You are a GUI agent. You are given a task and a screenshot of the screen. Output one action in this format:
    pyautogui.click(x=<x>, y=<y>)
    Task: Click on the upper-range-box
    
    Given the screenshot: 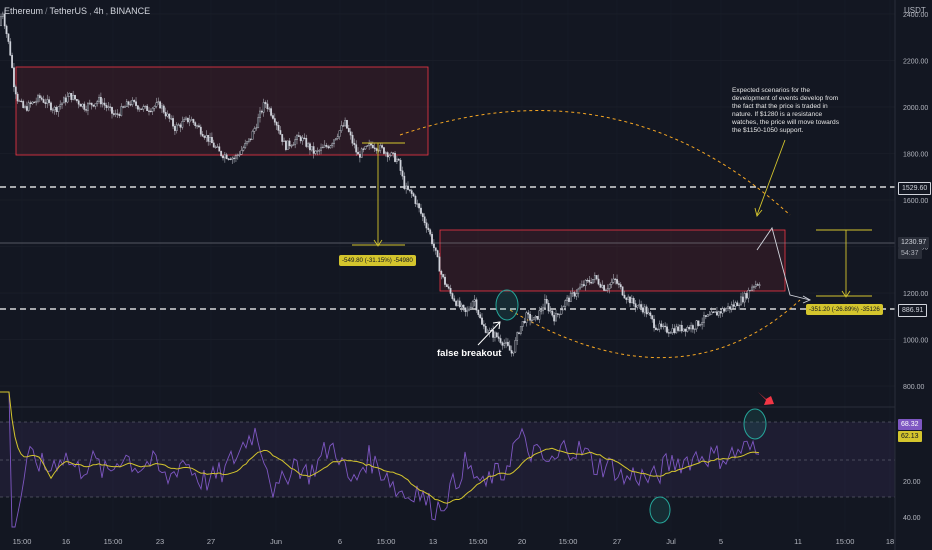 What is the action you would take?
    pyautogui.click(x=222, y=111)
    